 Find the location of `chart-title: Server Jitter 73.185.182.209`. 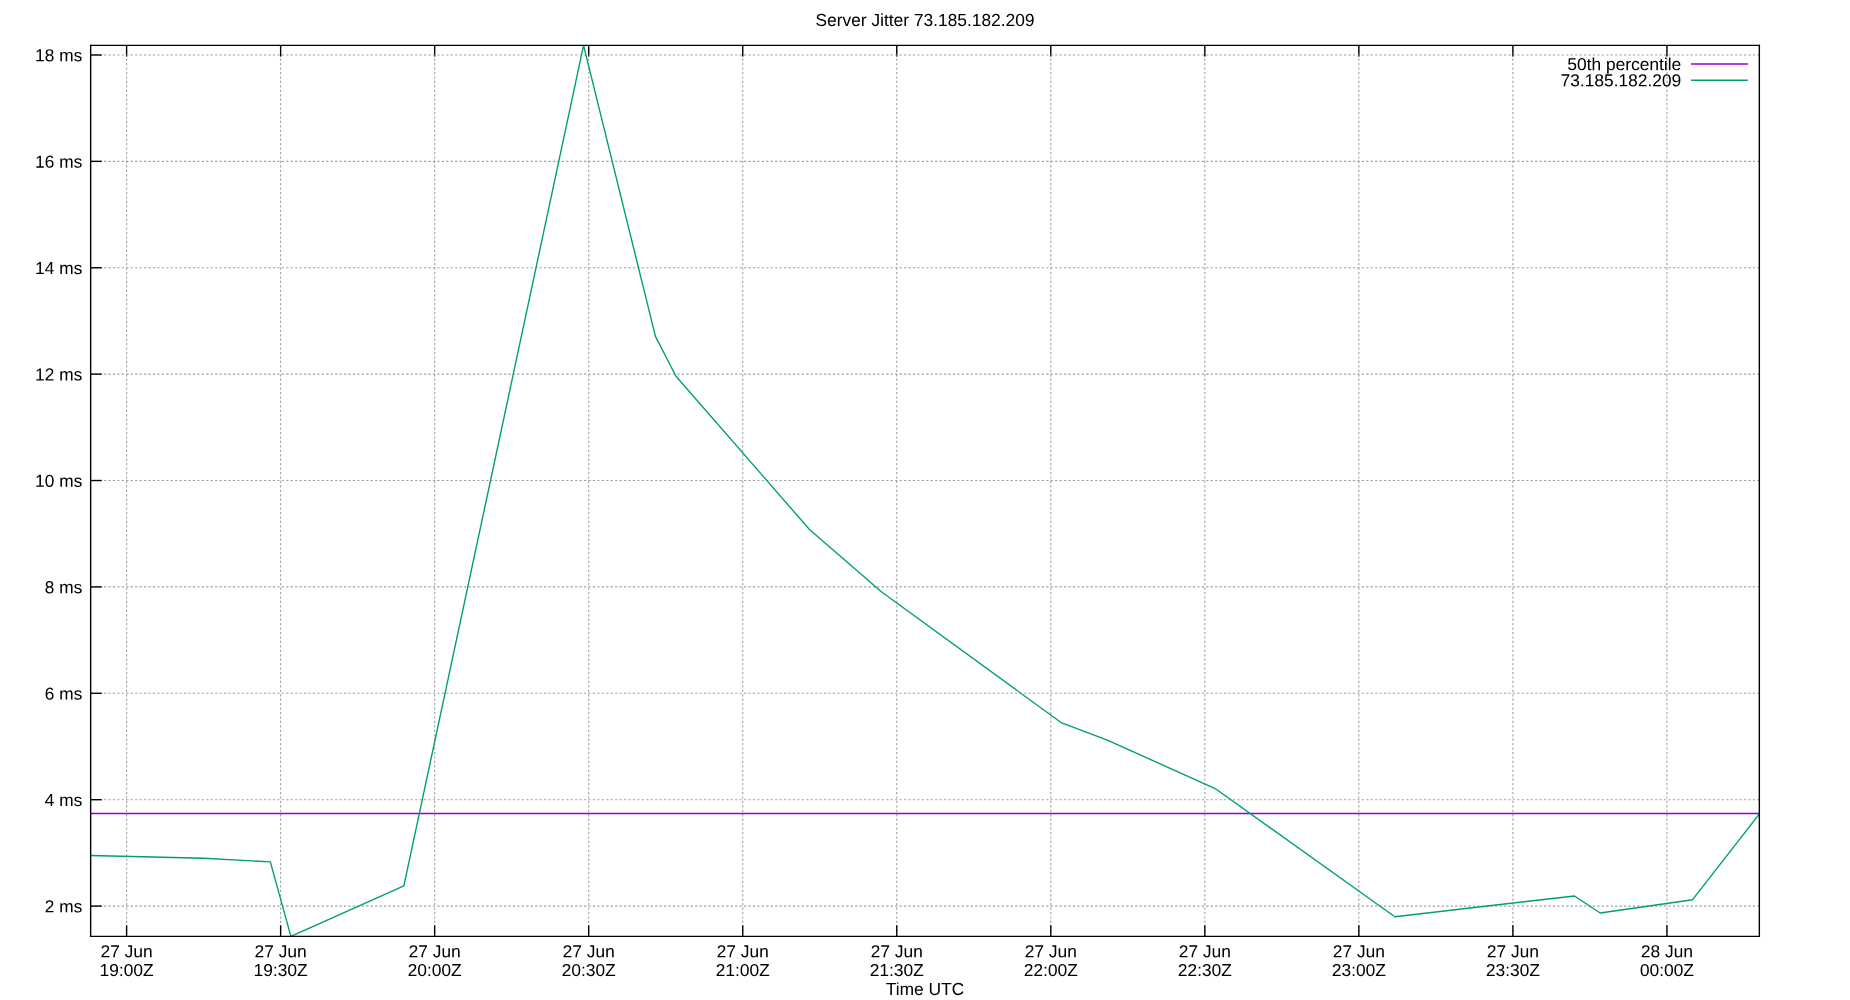

chart-title: Server Jitter 73.185.182.209 is located at coordinates (925, 20).